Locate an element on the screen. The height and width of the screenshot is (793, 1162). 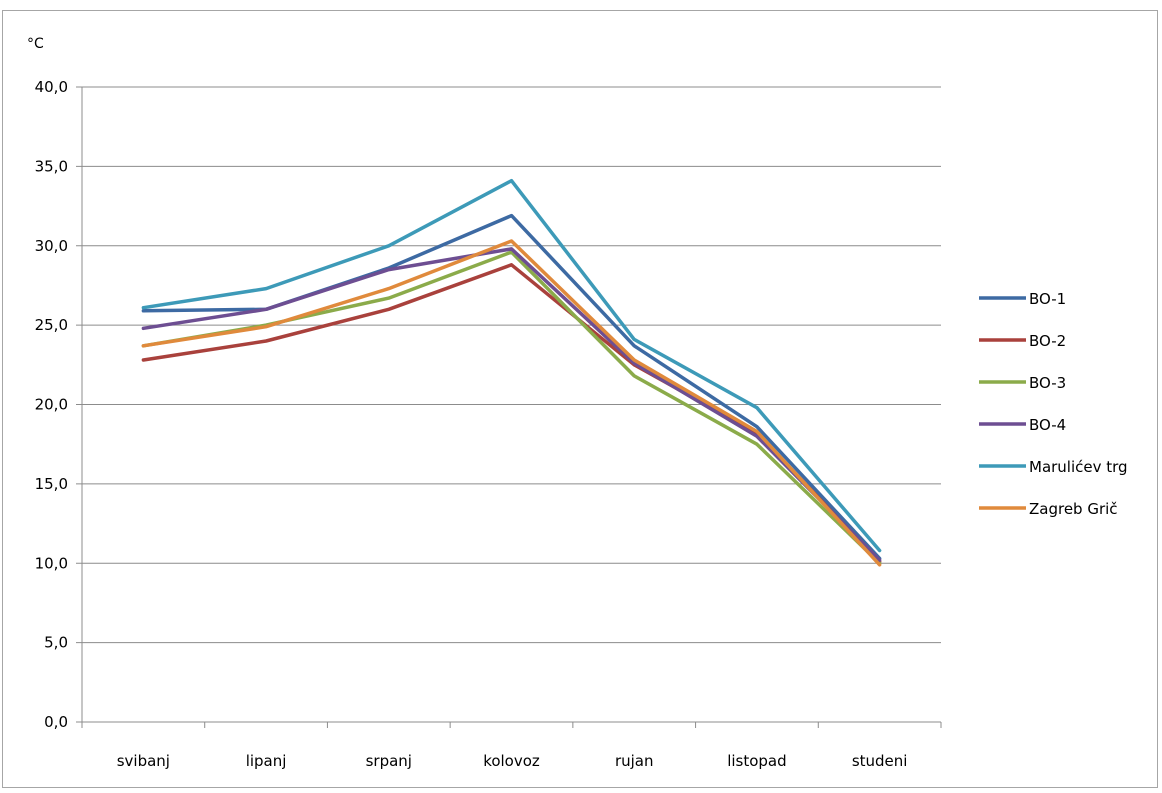
legend-label: BO-2 is located at coordinates (1047, 341).